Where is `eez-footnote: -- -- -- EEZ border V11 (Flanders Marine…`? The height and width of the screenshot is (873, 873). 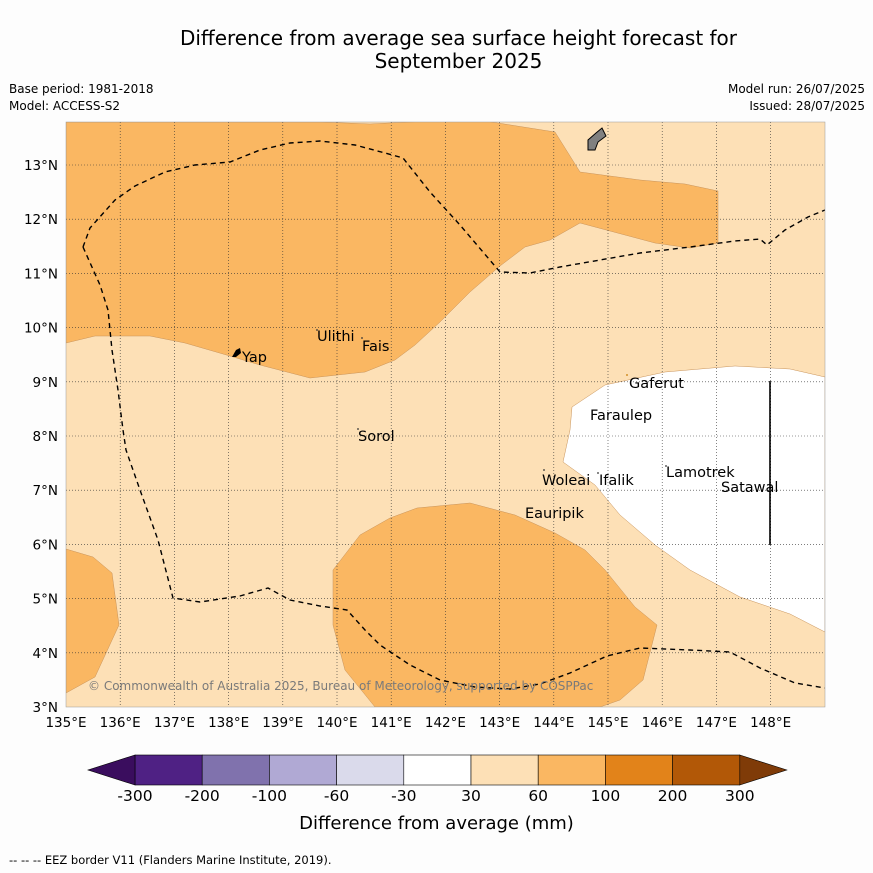
eez-footnote: -- -- -- EEZ border V11 (Flanders Marine… is located at coordinates (170, 860).